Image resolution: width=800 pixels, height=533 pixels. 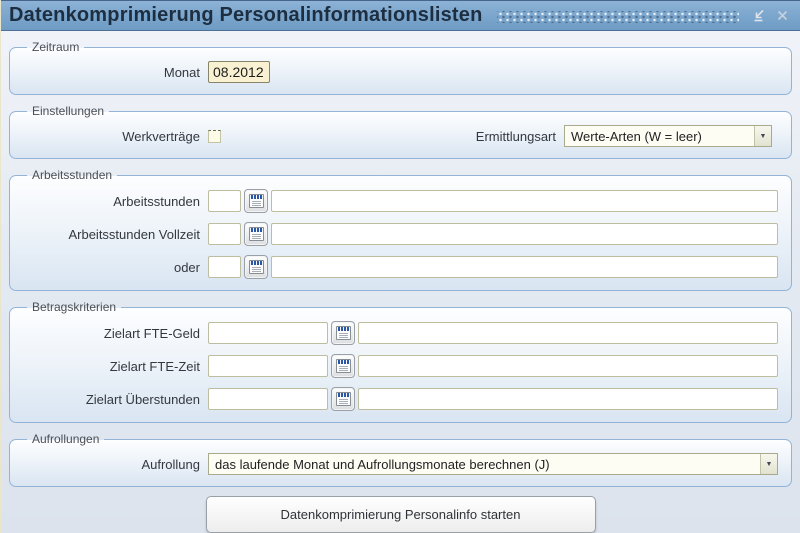 I want to click on arbeitsstunden-row-2: Arbeitsstunden Vollzeit, so click(x=399, y=234).